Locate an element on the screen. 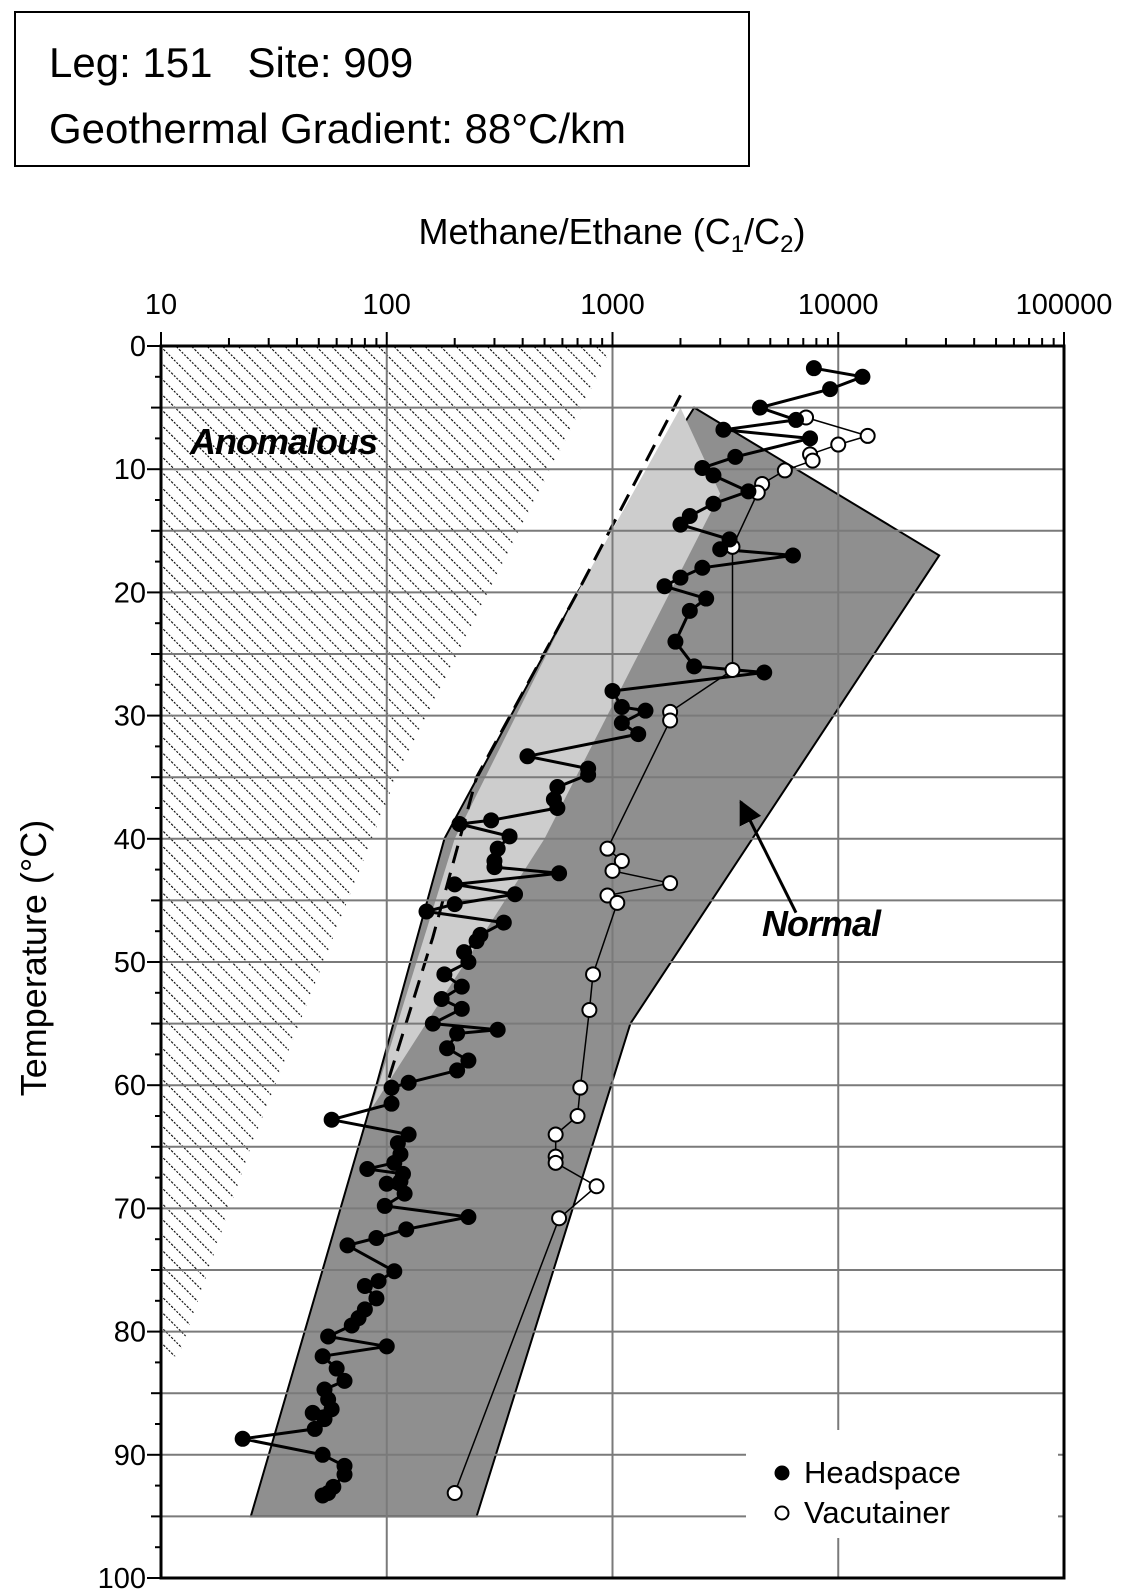  legend-background is located at coordinates (902, 1484).